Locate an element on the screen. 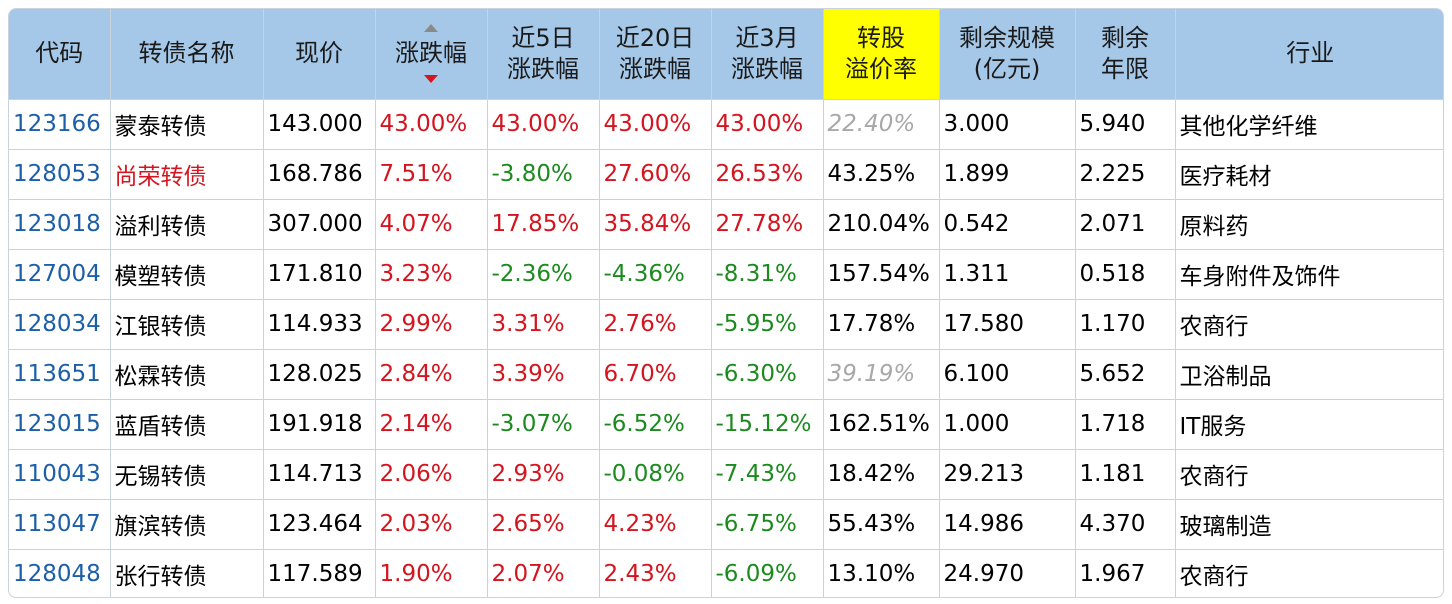 The width and height of the screenshot is (1452, 604). years-cell: 2.071 is located at coordinates (1125, 224).